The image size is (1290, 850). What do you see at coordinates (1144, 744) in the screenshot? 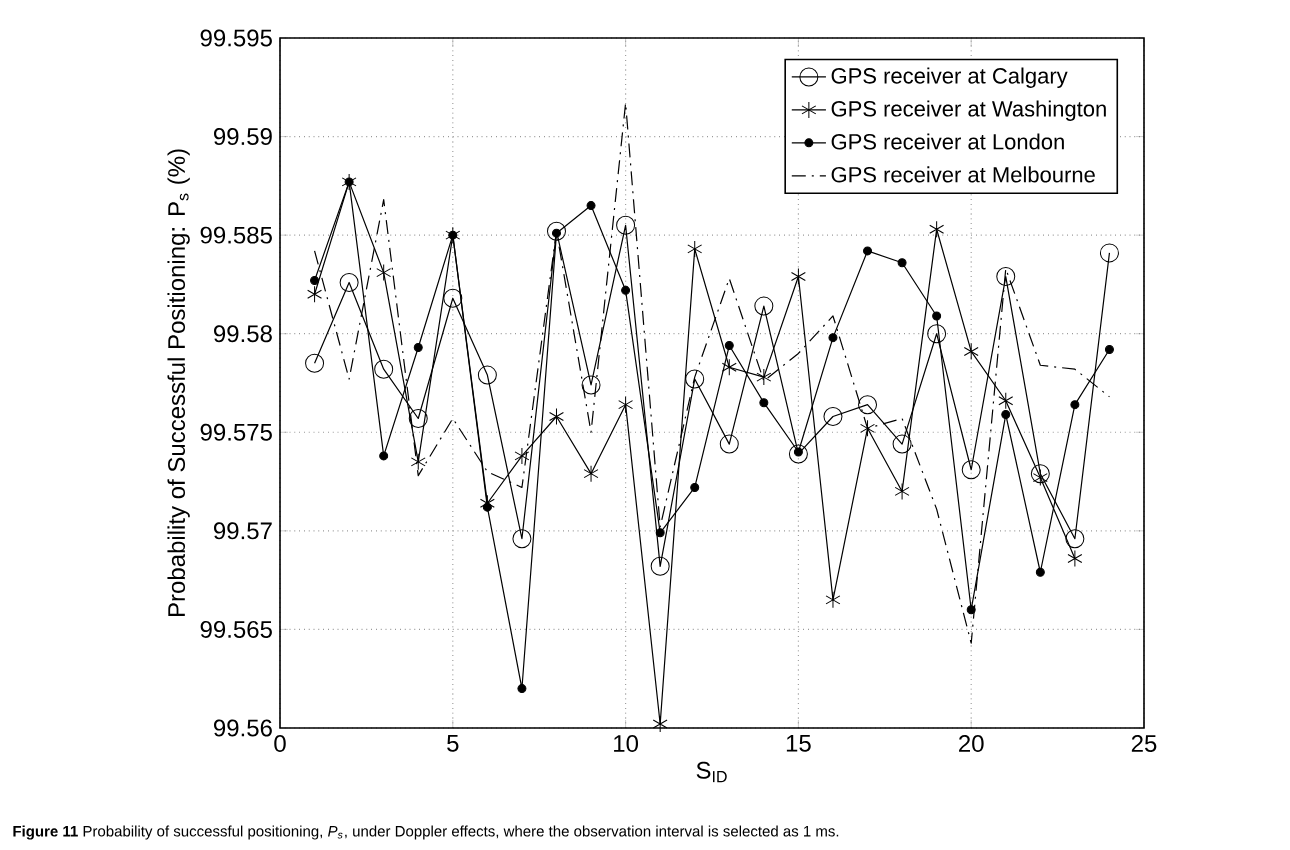
I see `x-tick-label: 25` at bounding box center [1144, 744].